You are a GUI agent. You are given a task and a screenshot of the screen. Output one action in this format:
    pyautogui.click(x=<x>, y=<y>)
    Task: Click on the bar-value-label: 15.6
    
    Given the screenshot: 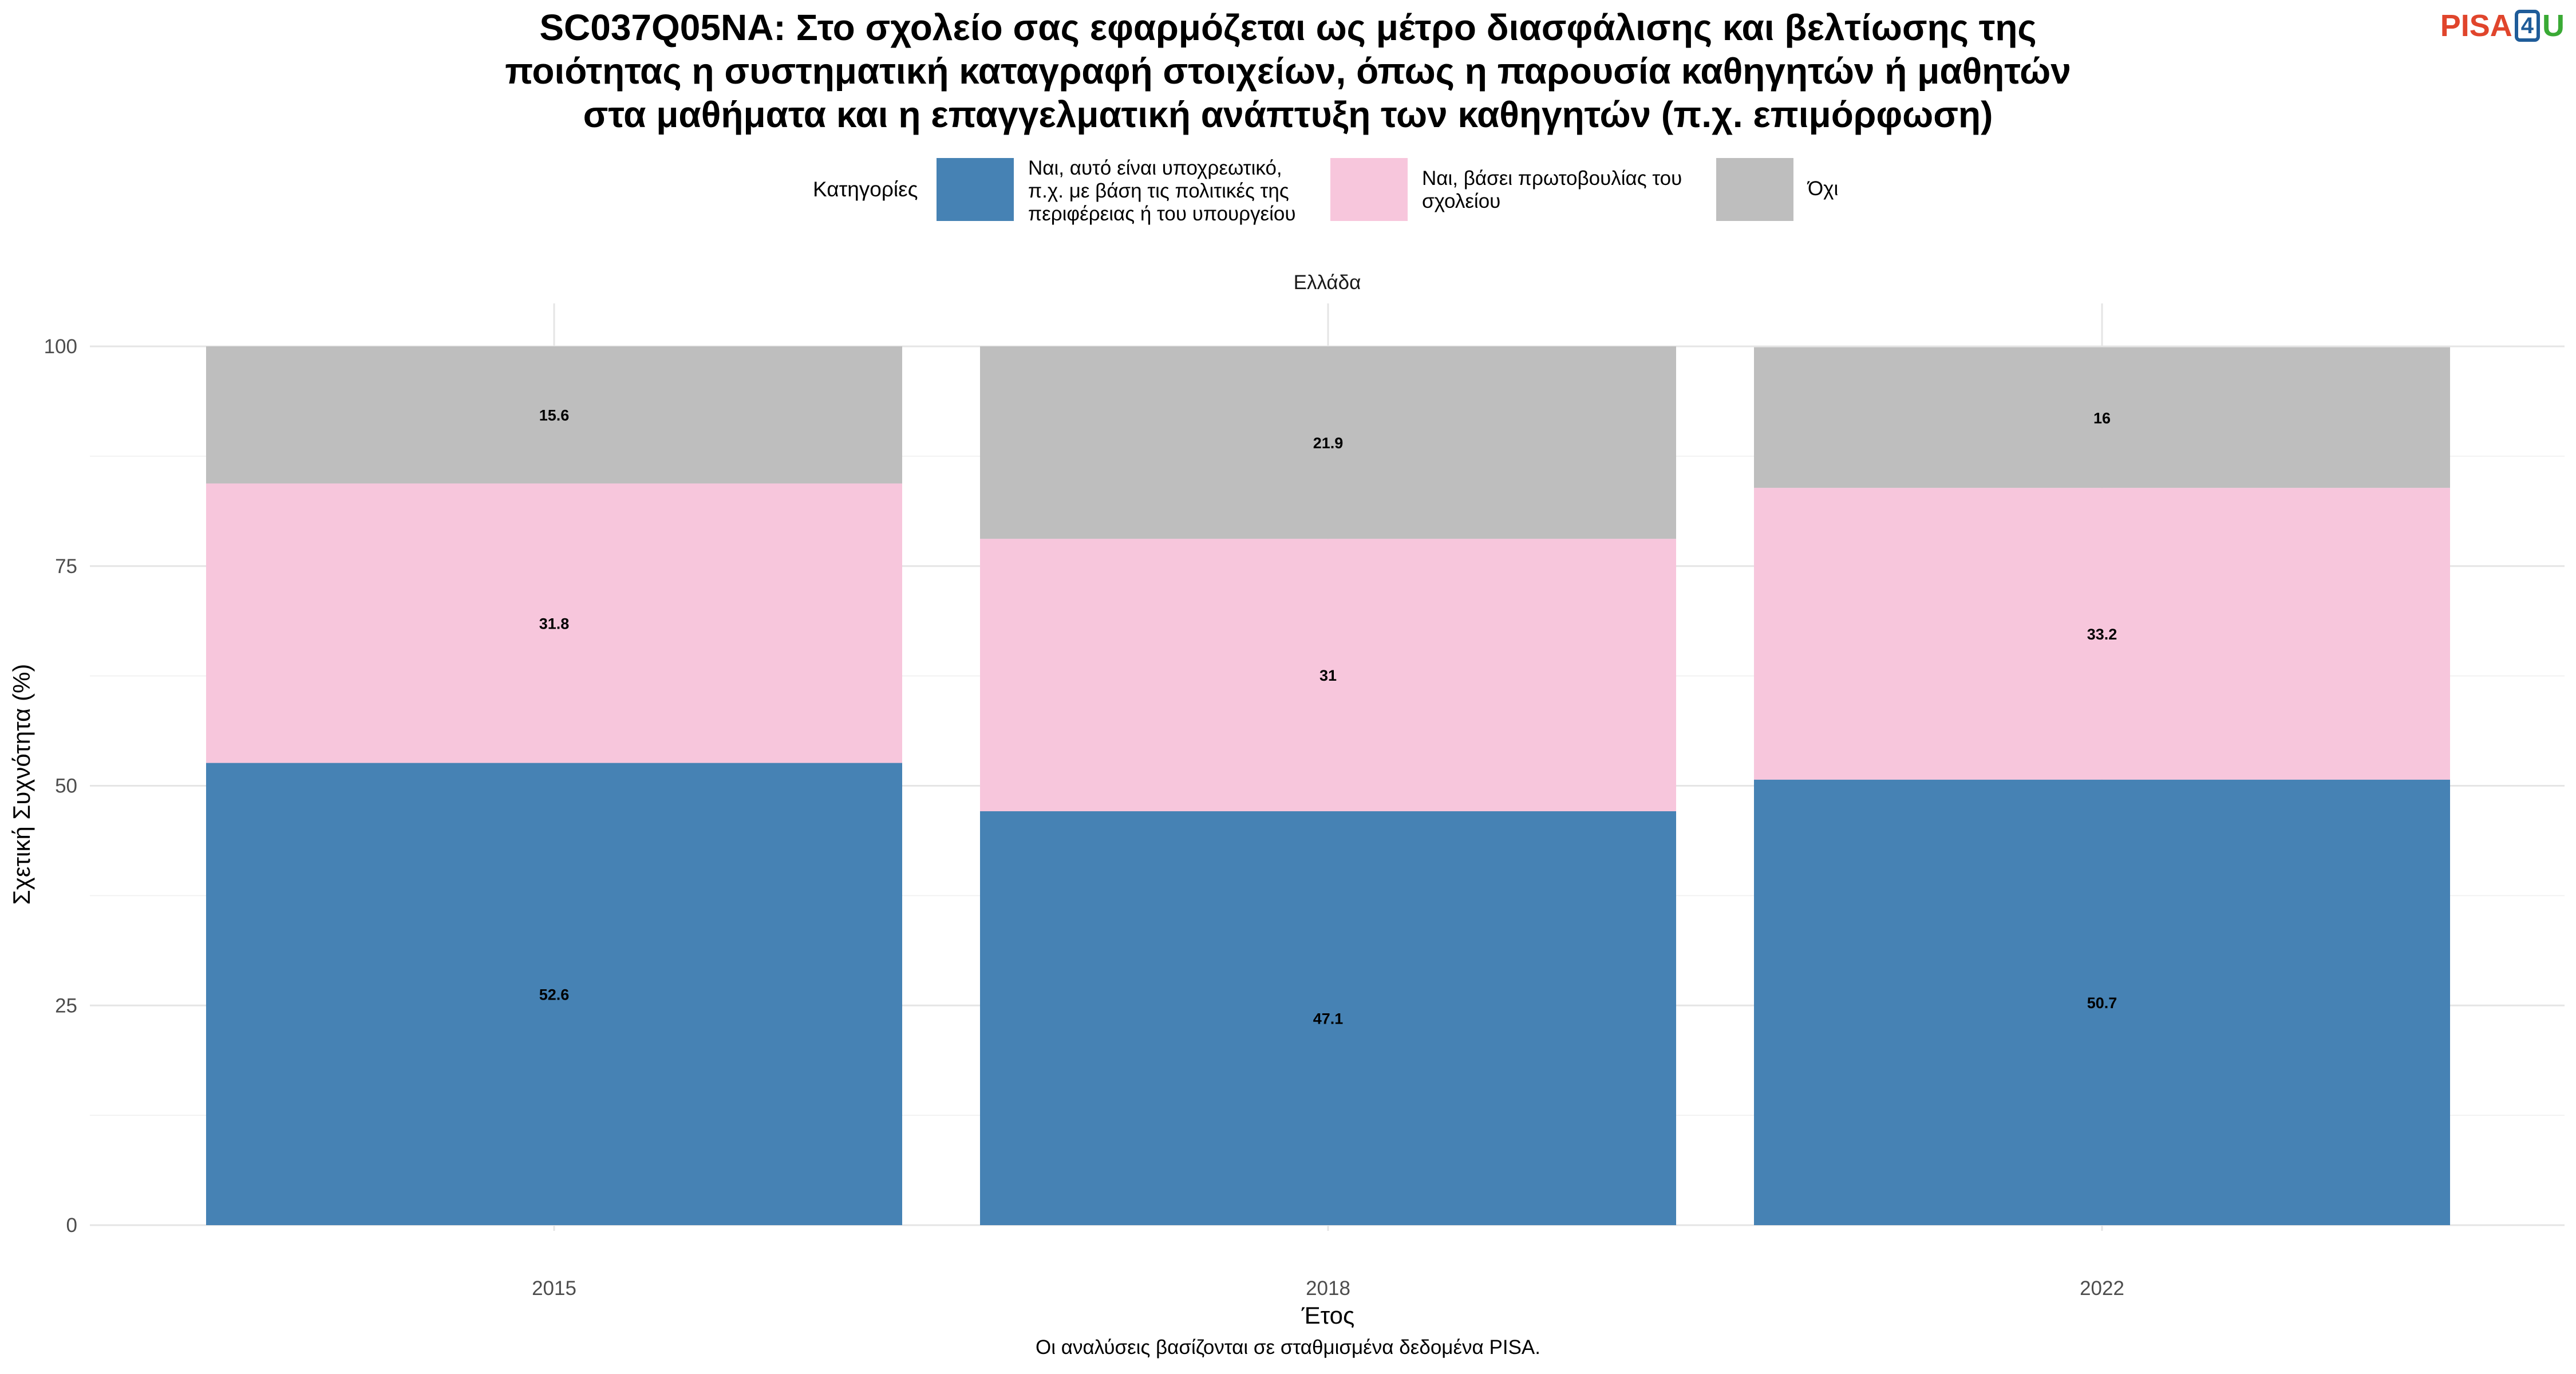 What is the action you would take?
    pyautogui.click(x=554, y=416)
    